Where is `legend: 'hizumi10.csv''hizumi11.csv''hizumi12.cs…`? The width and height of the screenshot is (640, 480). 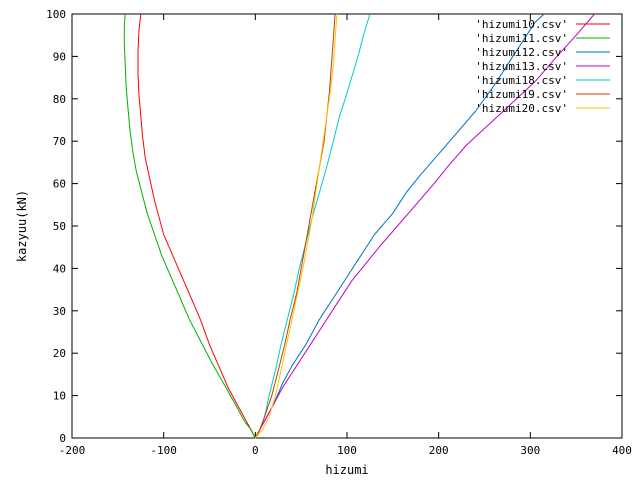
legend: 'hizumi10.csv''hizumi11.csv''hizumi12.cs… is located at coordinates (542, 66).